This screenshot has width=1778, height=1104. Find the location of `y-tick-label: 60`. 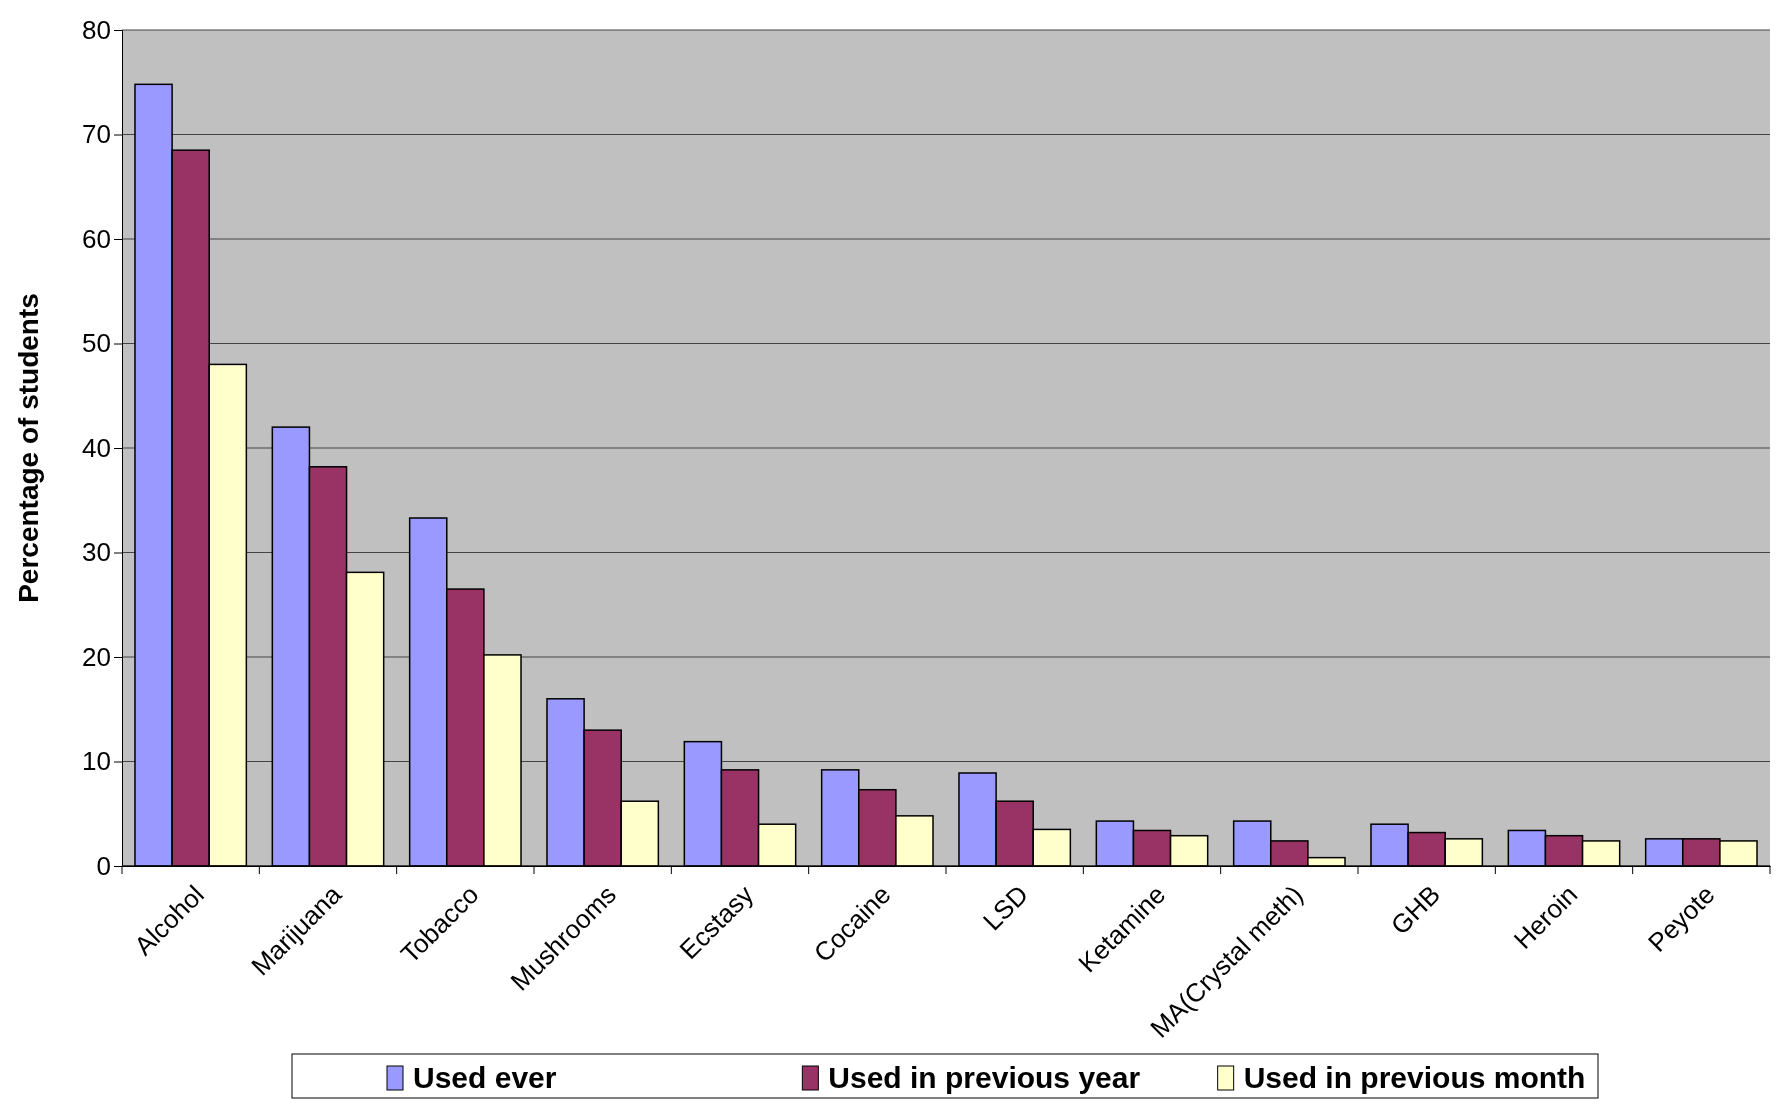

y-tick-label: 60 is located at coordinates (96, 238).